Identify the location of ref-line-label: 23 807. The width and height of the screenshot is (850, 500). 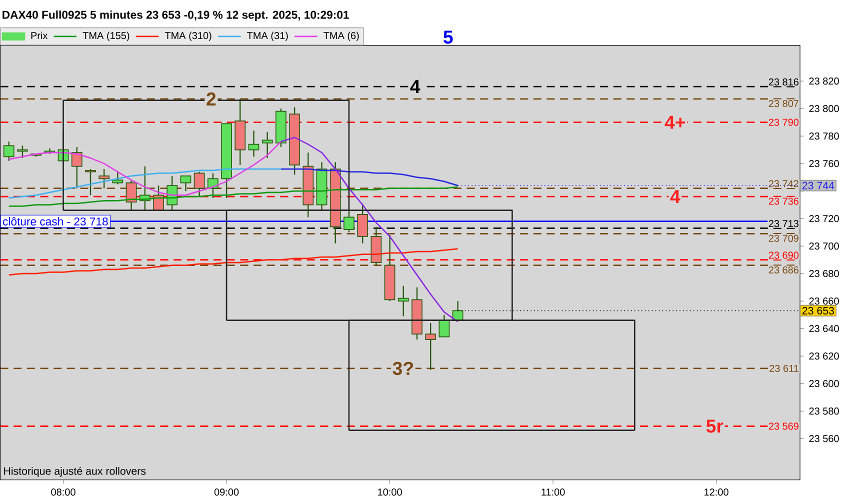
(783, 104).